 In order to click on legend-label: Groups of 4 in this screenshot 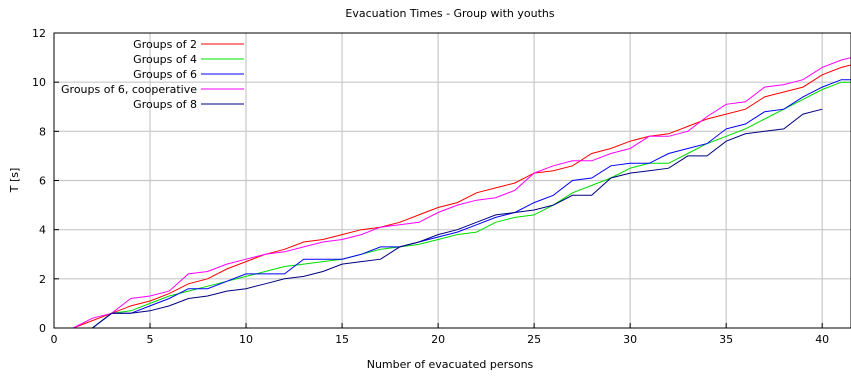, I will do `click(165, 59)`.